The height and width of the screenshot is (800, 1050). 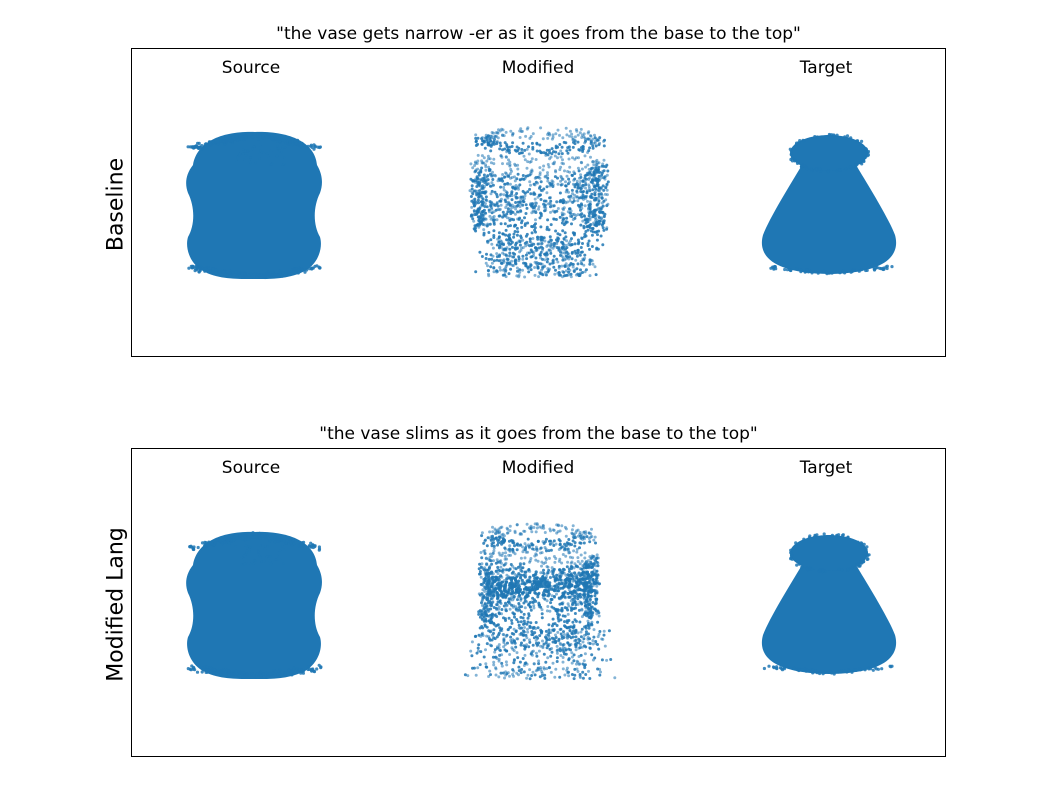 I want to click on point-cloud-modified, so click(x=540, y=205).